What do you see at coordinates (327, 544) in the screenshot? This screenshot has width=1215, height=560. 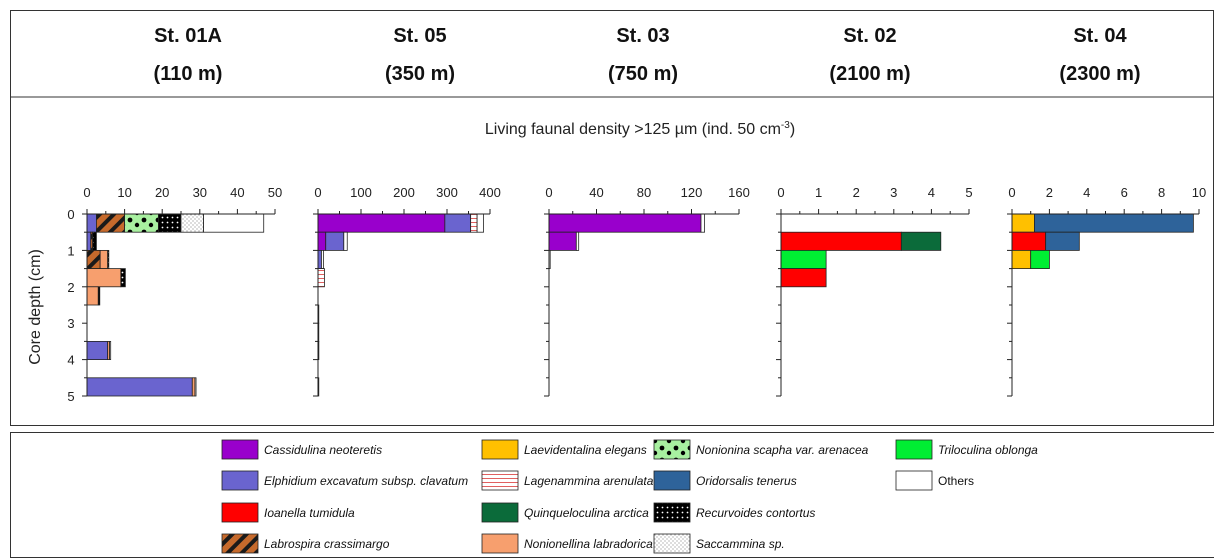 I see `legend-label: Labrospira crassimargo` at bounding box center [327, 544].